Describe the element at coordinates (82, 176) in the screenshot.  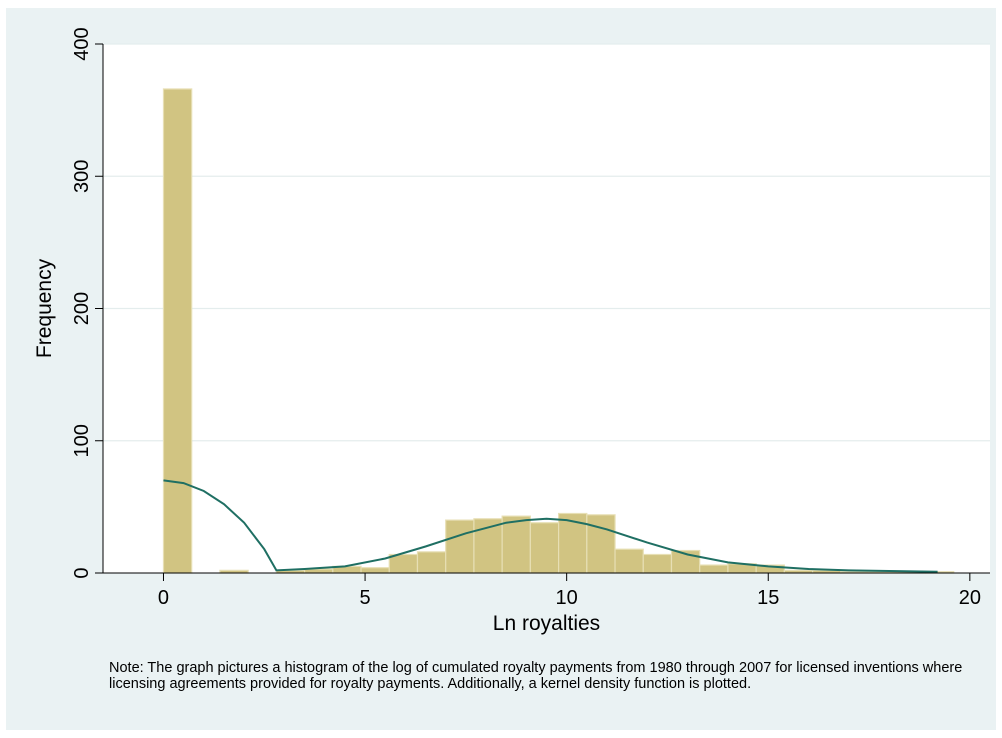
I see `y-tick-label: 300` at that location.